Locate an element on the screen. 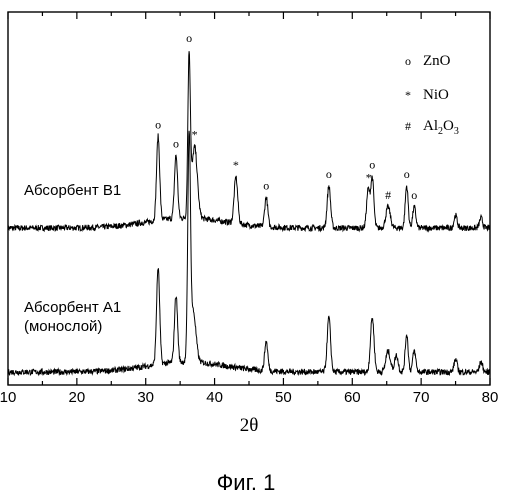  peak-marker-7: o is located at coordinates (329, 174).